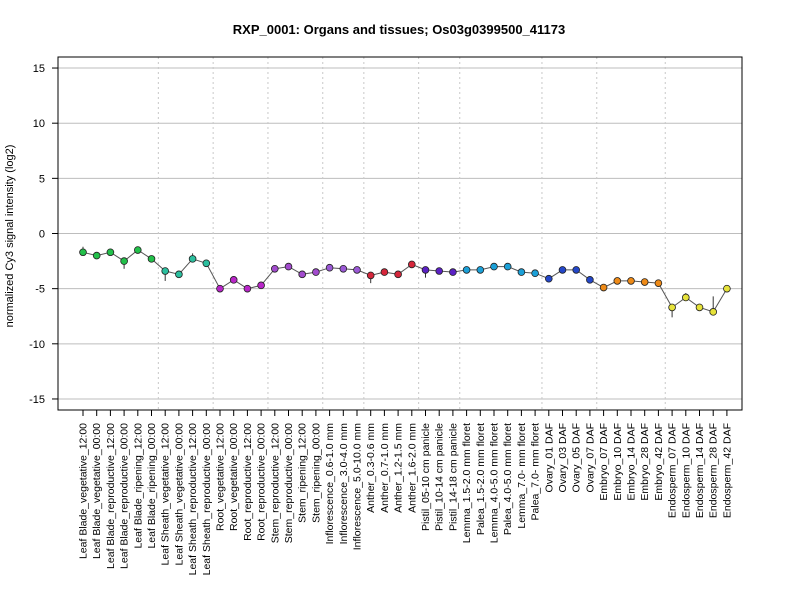  Describe the element at coordinates (714, 470) in the screenshot. I see `x-tick-label: Endosperm_28 DAF` at that location.